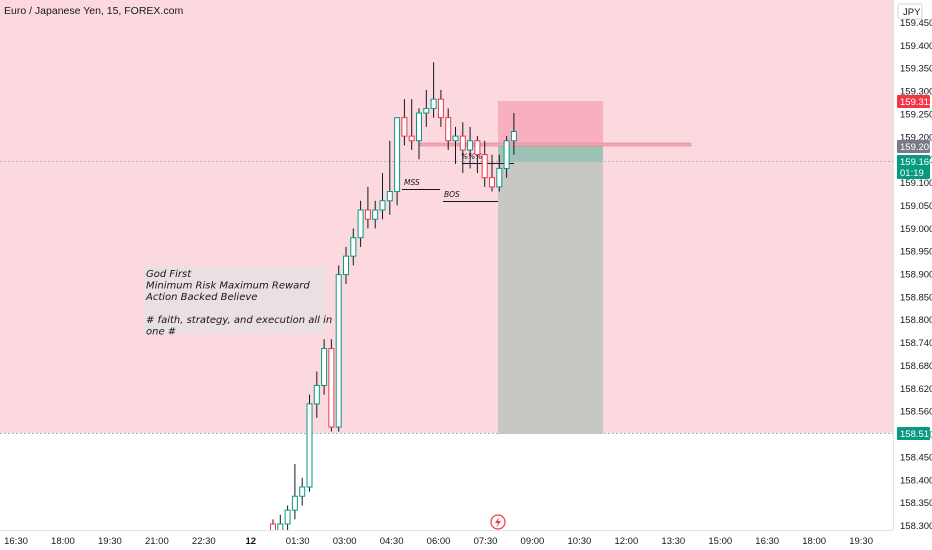  I want to click on note-box, so click(235, 300).